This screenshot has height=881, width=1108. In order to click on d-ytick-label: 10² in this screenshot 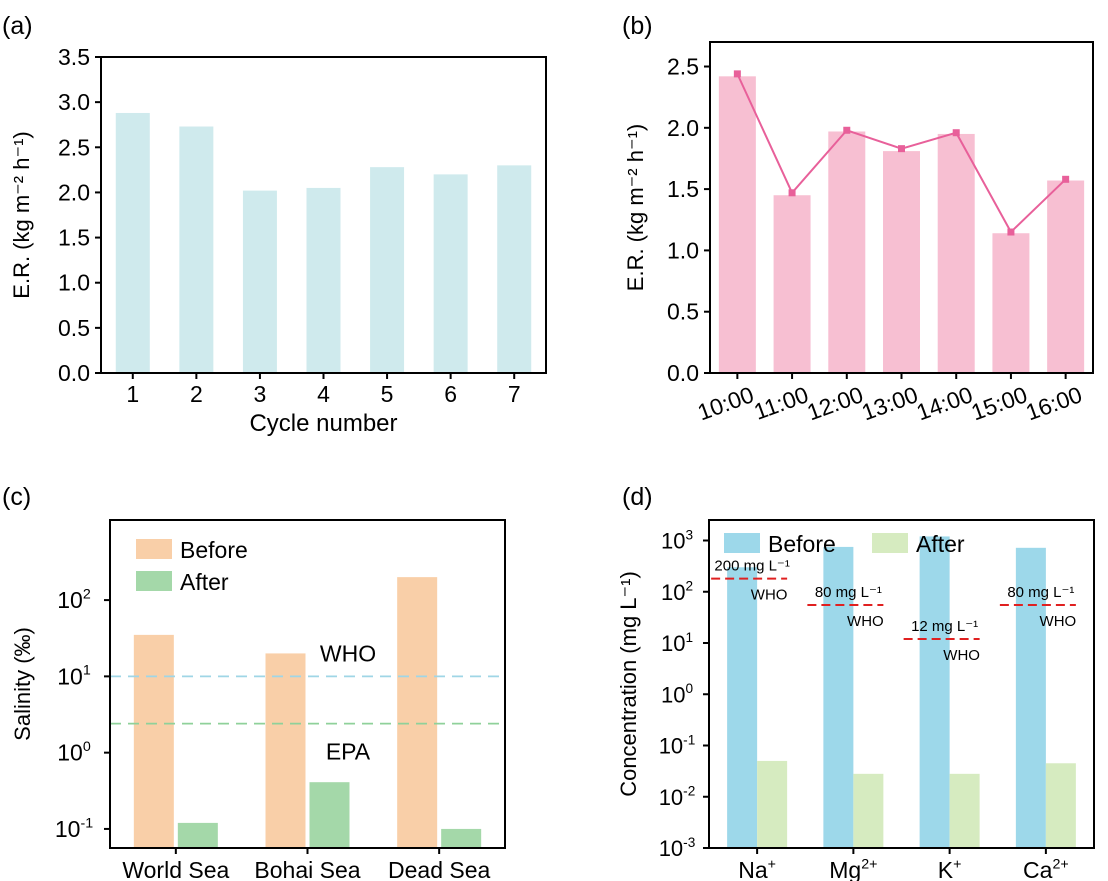, I will do `click(677, 592)`.